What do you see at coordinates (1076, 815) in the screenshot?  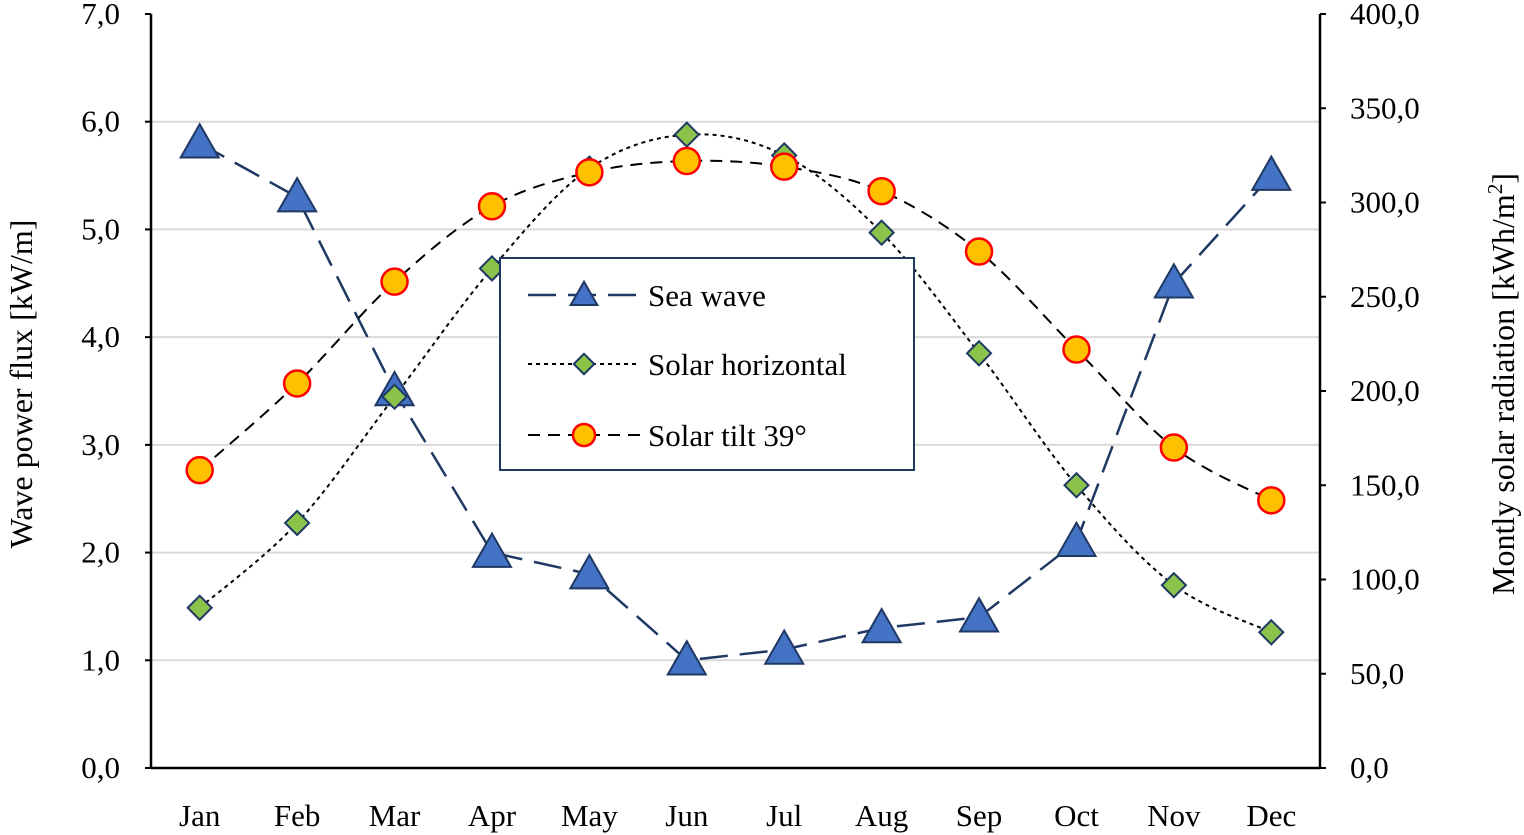 I see `x-tick-label: Oct` at bounding box center [1076, 815].